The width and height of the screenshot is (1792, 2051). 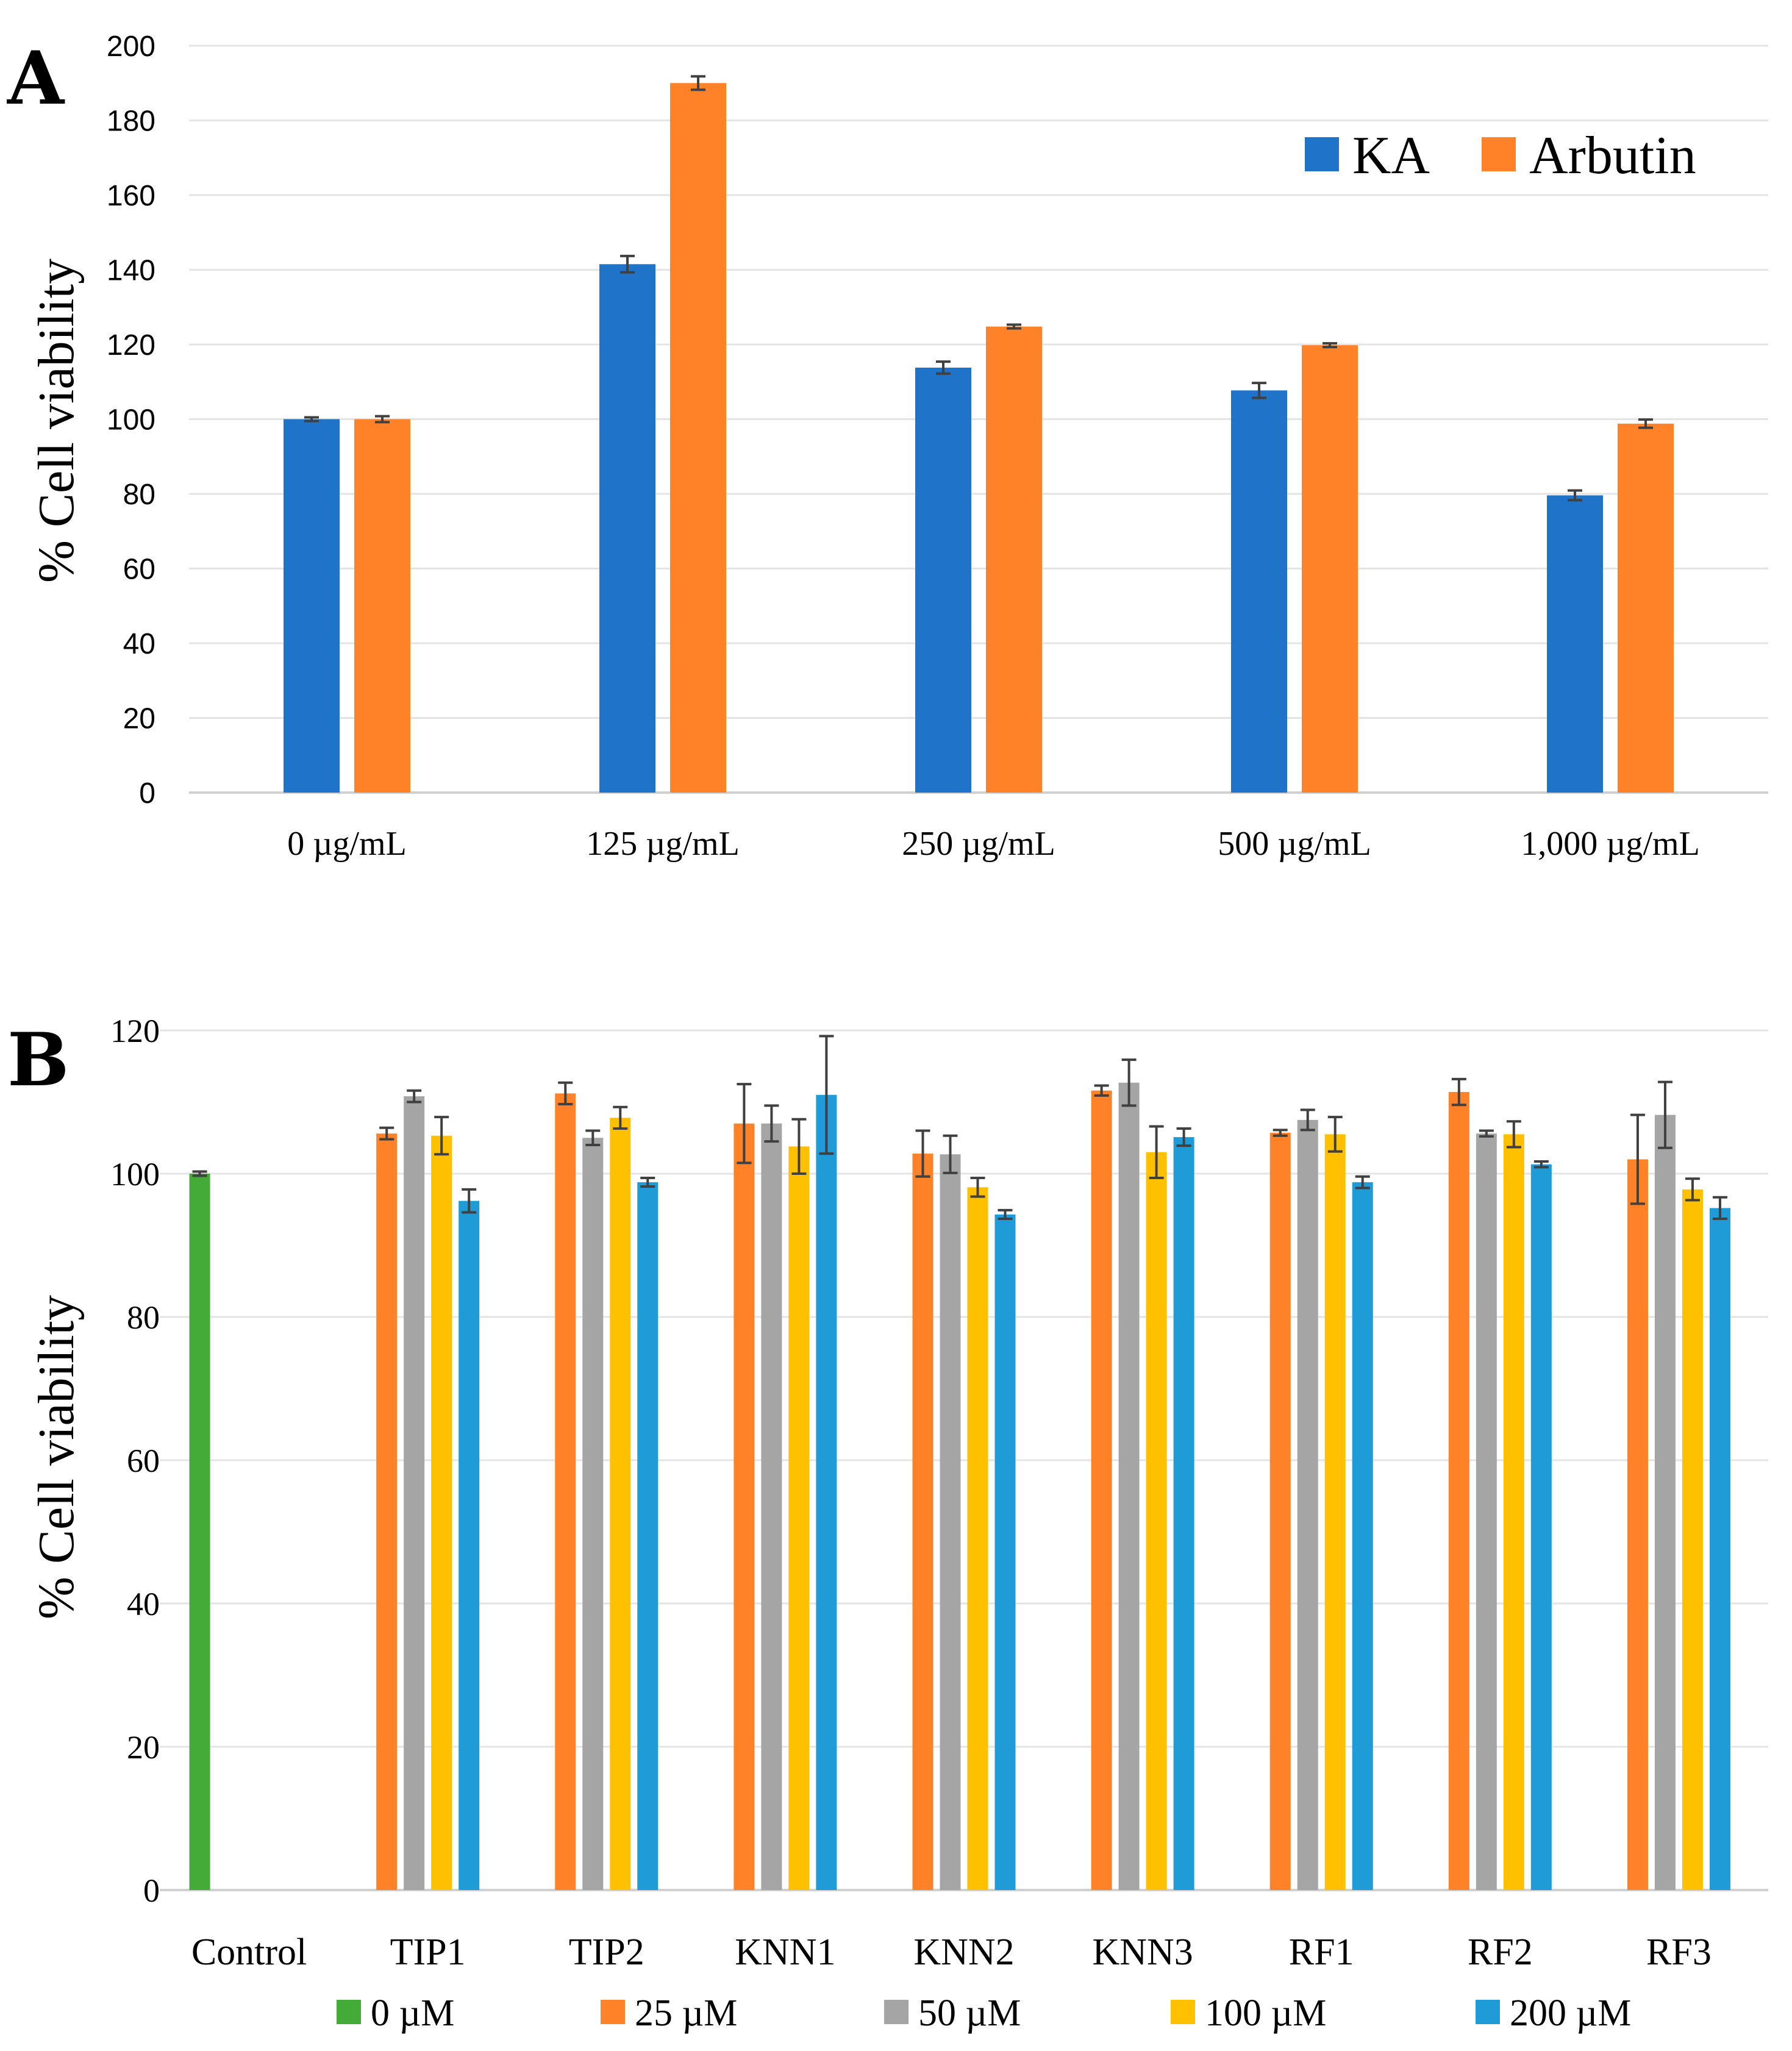 I want to click on panel-a-legend: KA Arbutin, so click(x=1500, y=155).